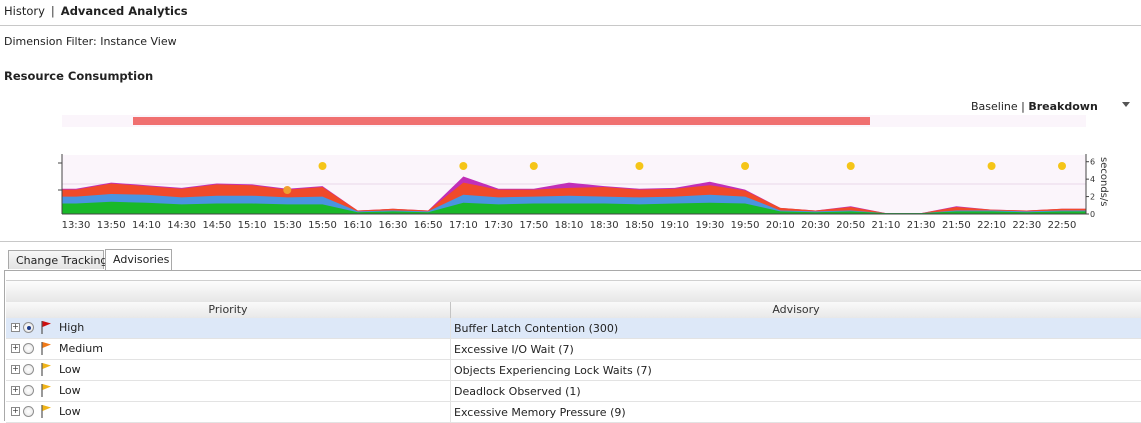 The width and height of the screenshot is (1141, 423). I want to click on advisory-label: Excessive I/O Wait (7), so click(514, 349).